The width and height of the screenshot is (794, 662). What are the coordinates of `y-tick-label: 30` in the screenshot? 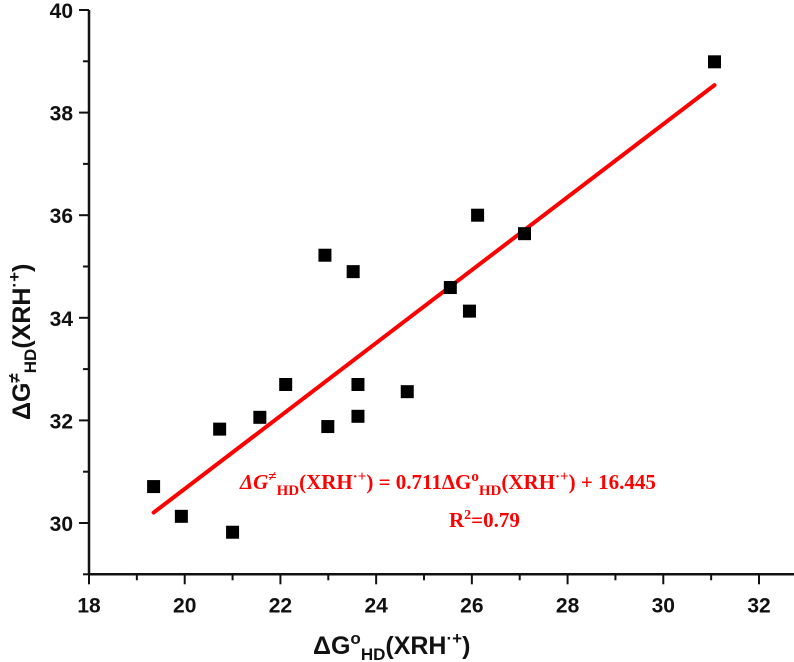 It's located at (61, 524).